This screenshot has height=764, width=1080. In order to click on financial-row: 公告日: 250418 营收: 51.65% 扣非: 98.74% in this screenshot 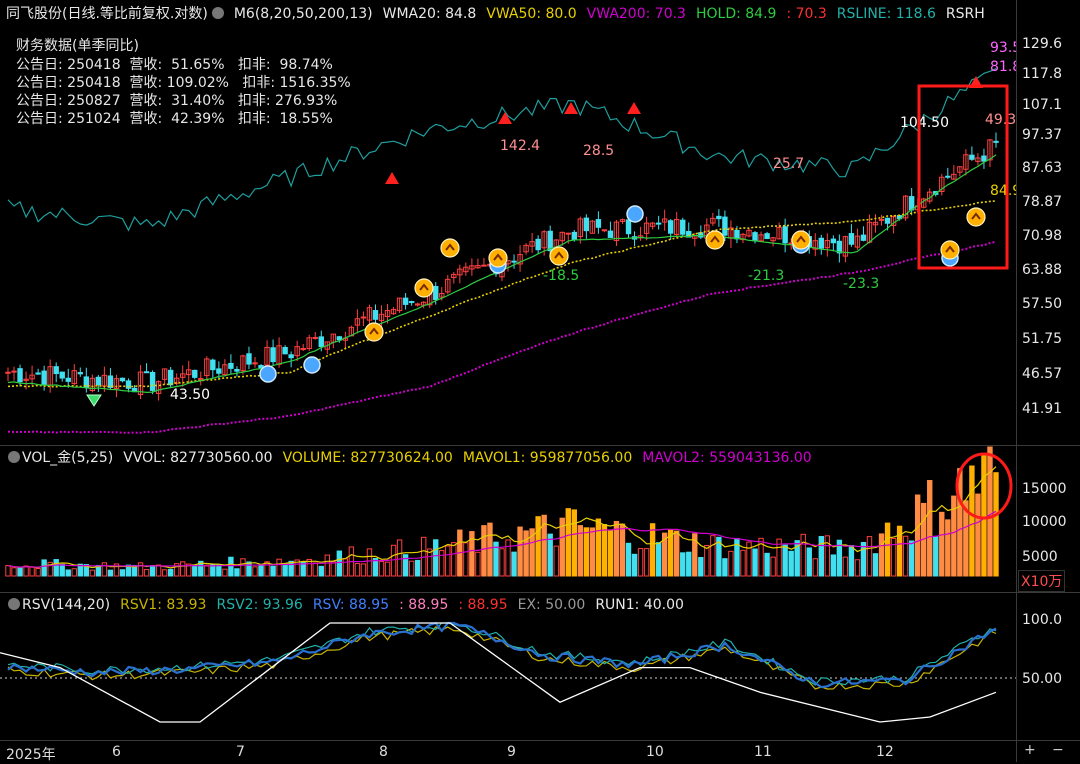, I will do `click(174, 65)`.